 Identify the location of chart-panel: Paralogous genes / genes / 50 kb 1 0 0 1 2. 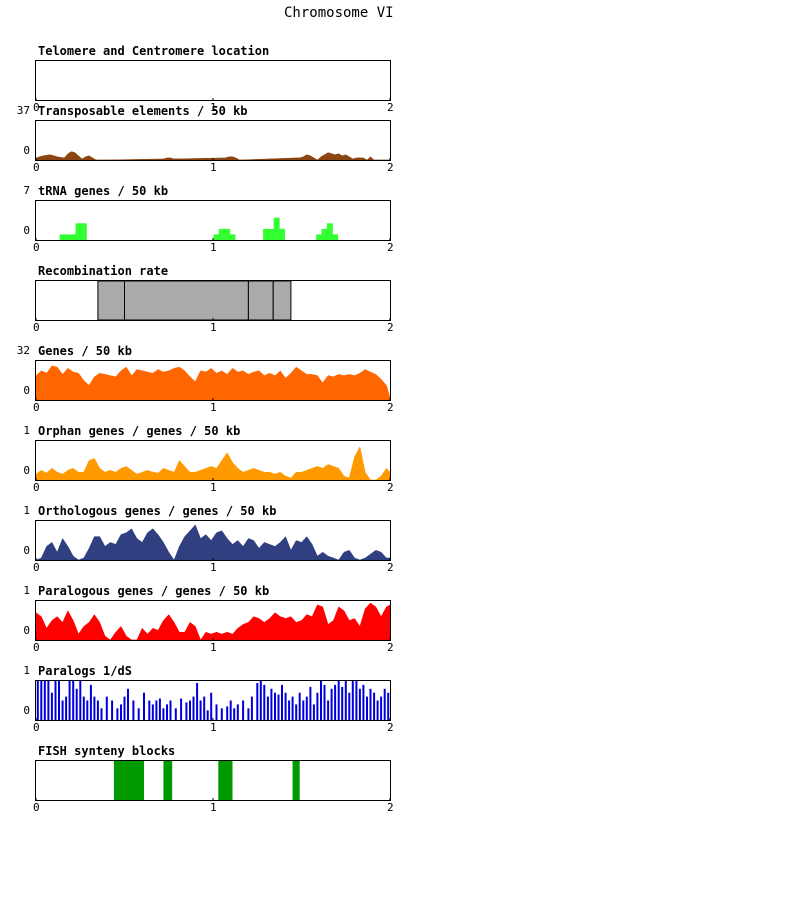
(400, 624).